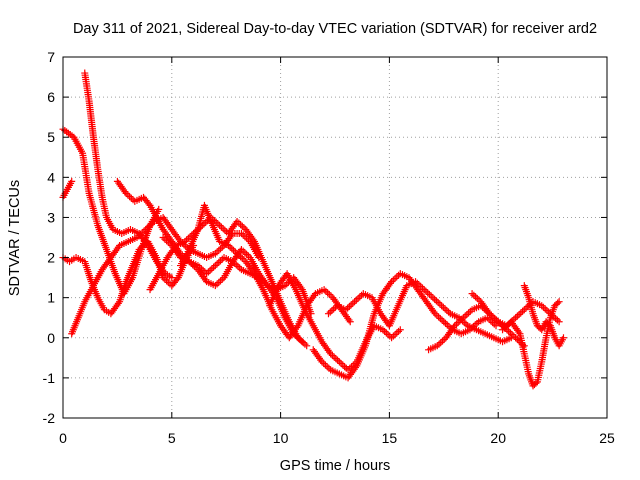  I want to click on y-tick-label: 1, so click(51, 298).